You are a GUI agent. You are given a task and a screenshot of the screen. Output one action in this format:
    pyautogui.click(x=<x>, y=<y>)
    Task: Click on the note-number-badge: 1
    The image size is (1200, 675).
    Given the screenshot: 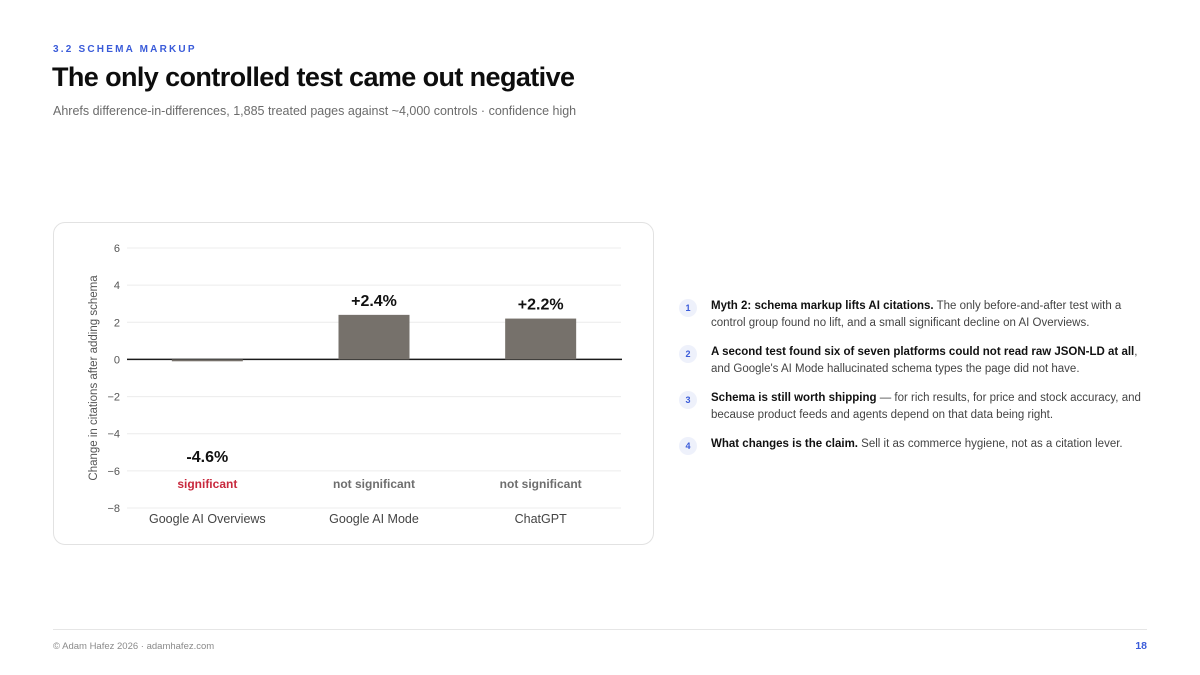 What is the action you would take?
    pyautogui.click(x=688, y=308)
    